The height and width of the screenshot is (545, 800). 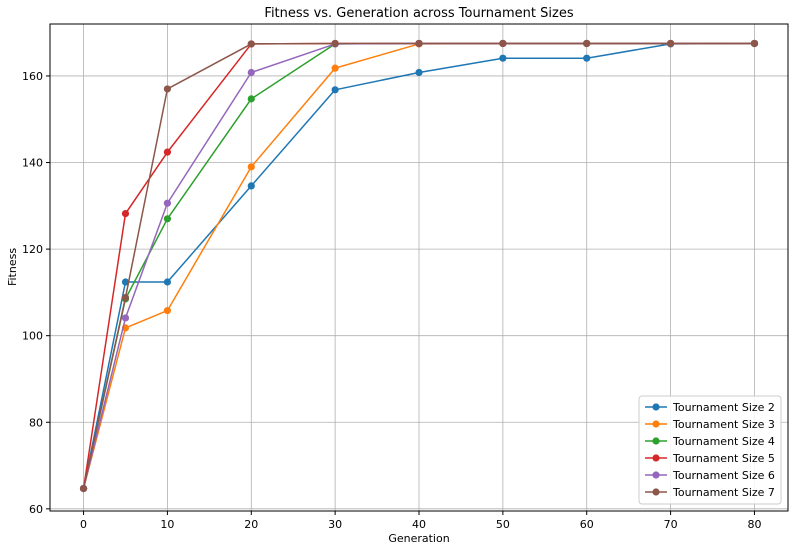 What do you see at coordinates (723, 475) in the screenshot?
I see `legend-label: Tournament Size 6` at bounding box center [723, 475].